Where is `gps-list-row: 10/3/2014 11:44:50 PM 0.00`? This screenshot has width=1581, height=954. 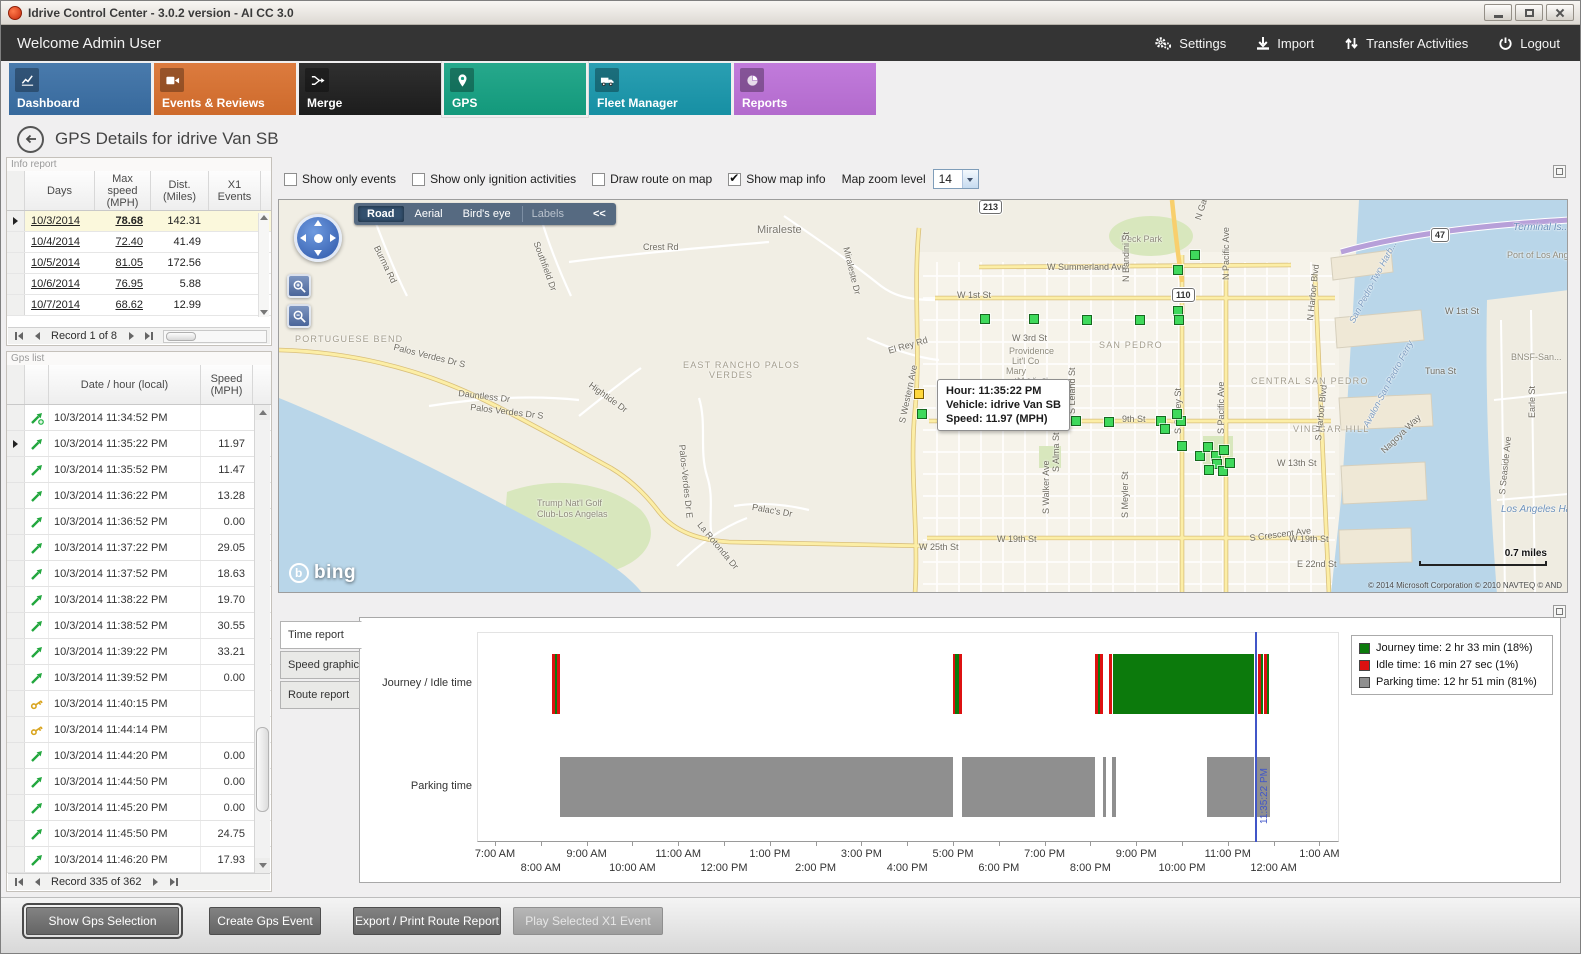
gps-list-row: 10/3/2014 11:44:50 PM 0.00 is located at coordinates (139, 782).